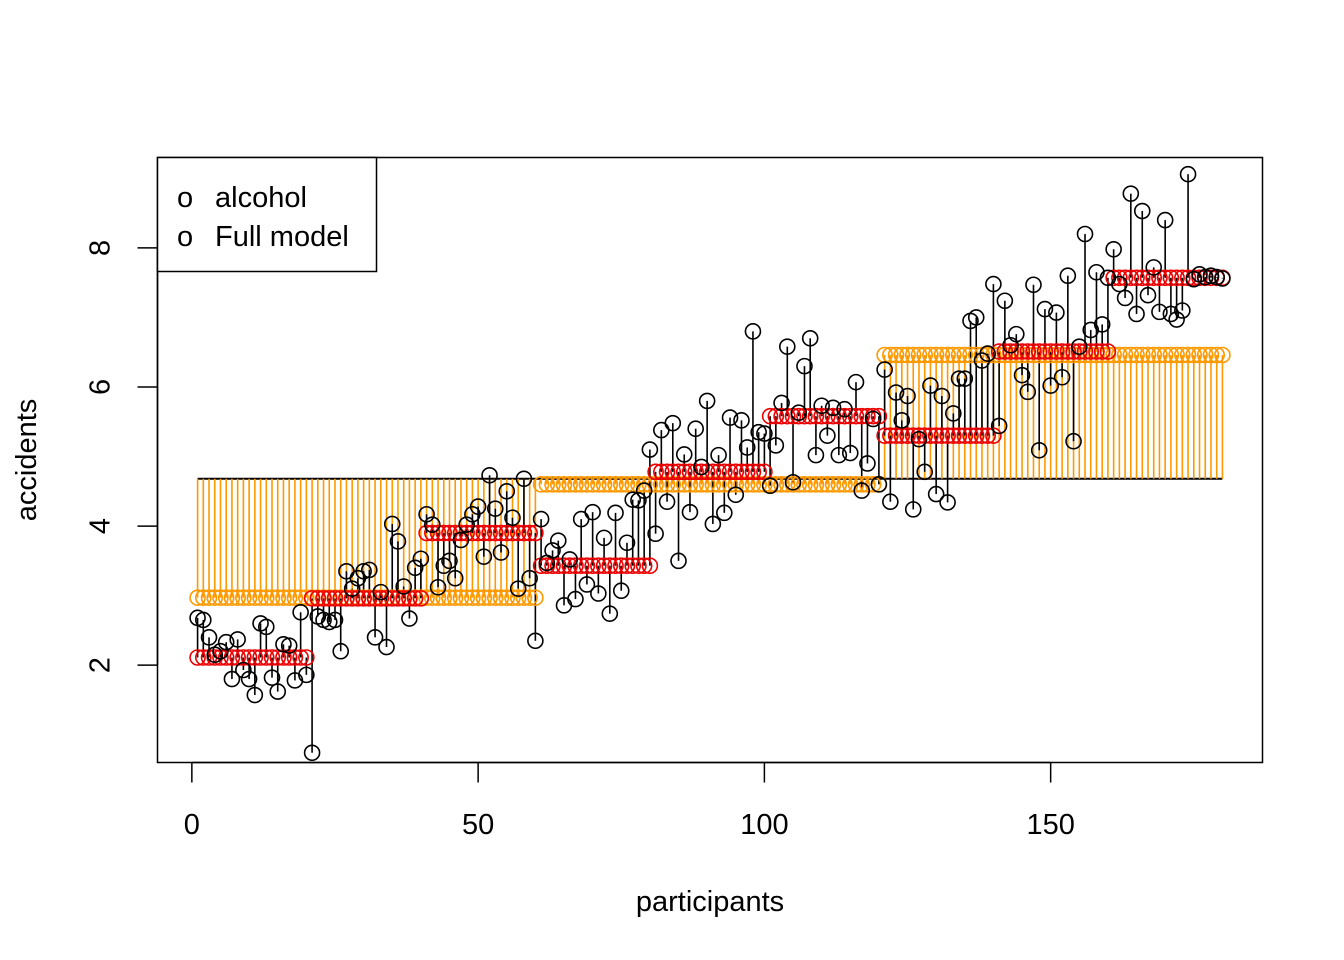 This screenshot has height=960, width=1344. What do you see at coordinates (710, 902) in the screenshot?
I see `x-axis-label: participants` at bounding box center [710, 902].